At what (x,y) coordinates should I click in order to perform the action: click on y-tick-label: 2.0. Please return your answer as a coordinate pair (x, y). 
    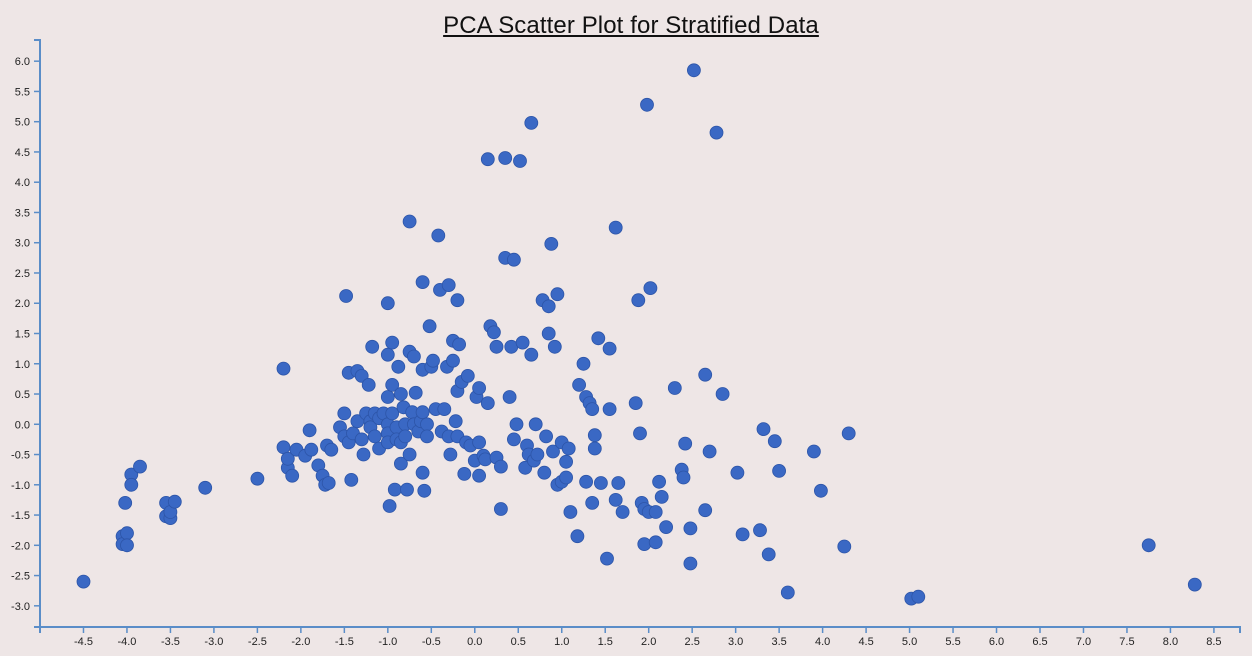
    Looking at the image, I should click on (22, 304).